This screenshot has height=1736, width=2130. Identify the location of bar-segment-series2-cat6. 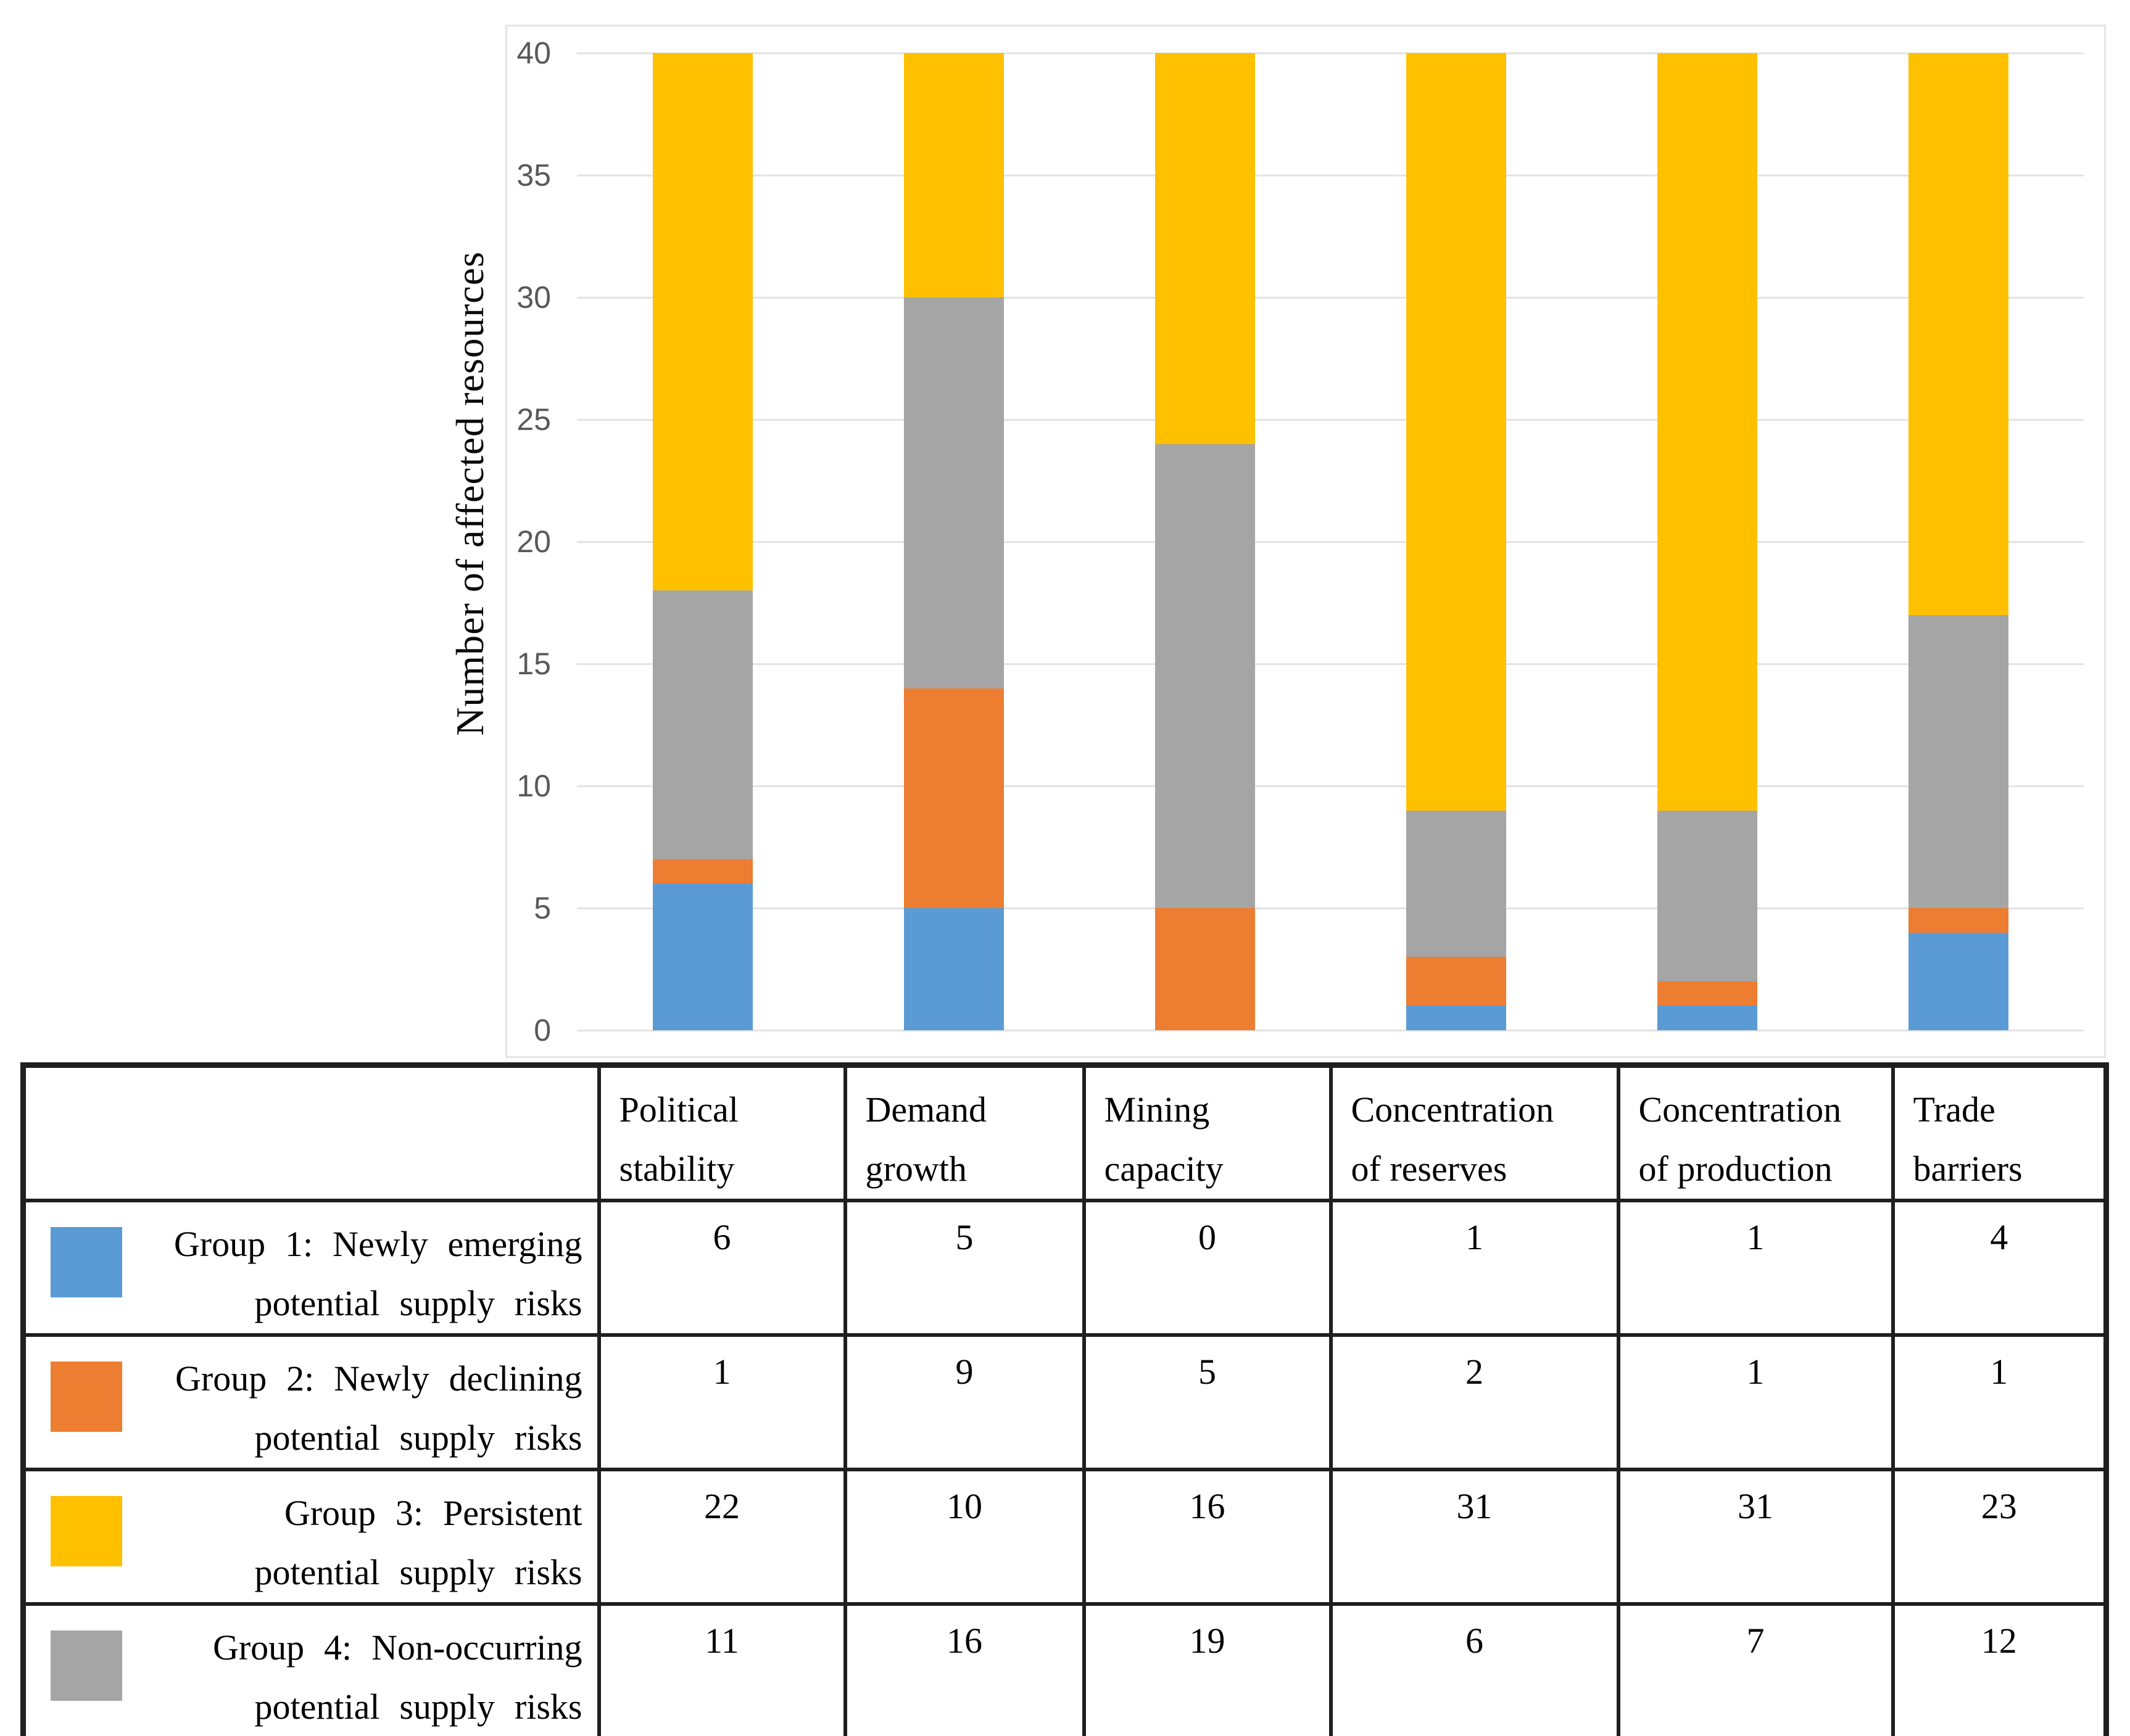
(1958, 920).